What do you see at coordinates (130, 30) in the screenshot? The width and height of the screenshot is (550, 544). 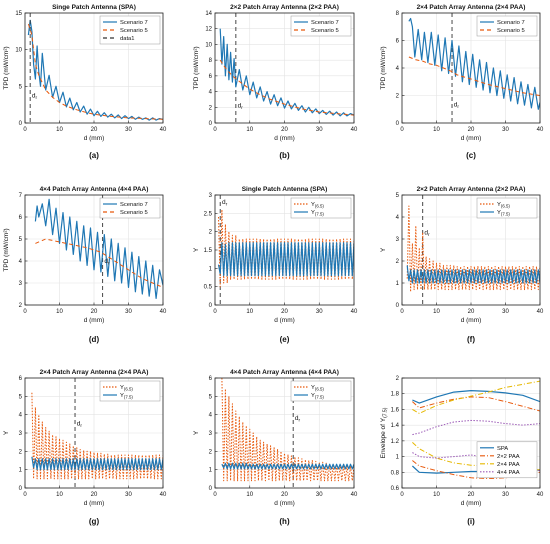 I see `legend: Scenario 7 Scenario 5 data1` at bounding box center [130, 30].